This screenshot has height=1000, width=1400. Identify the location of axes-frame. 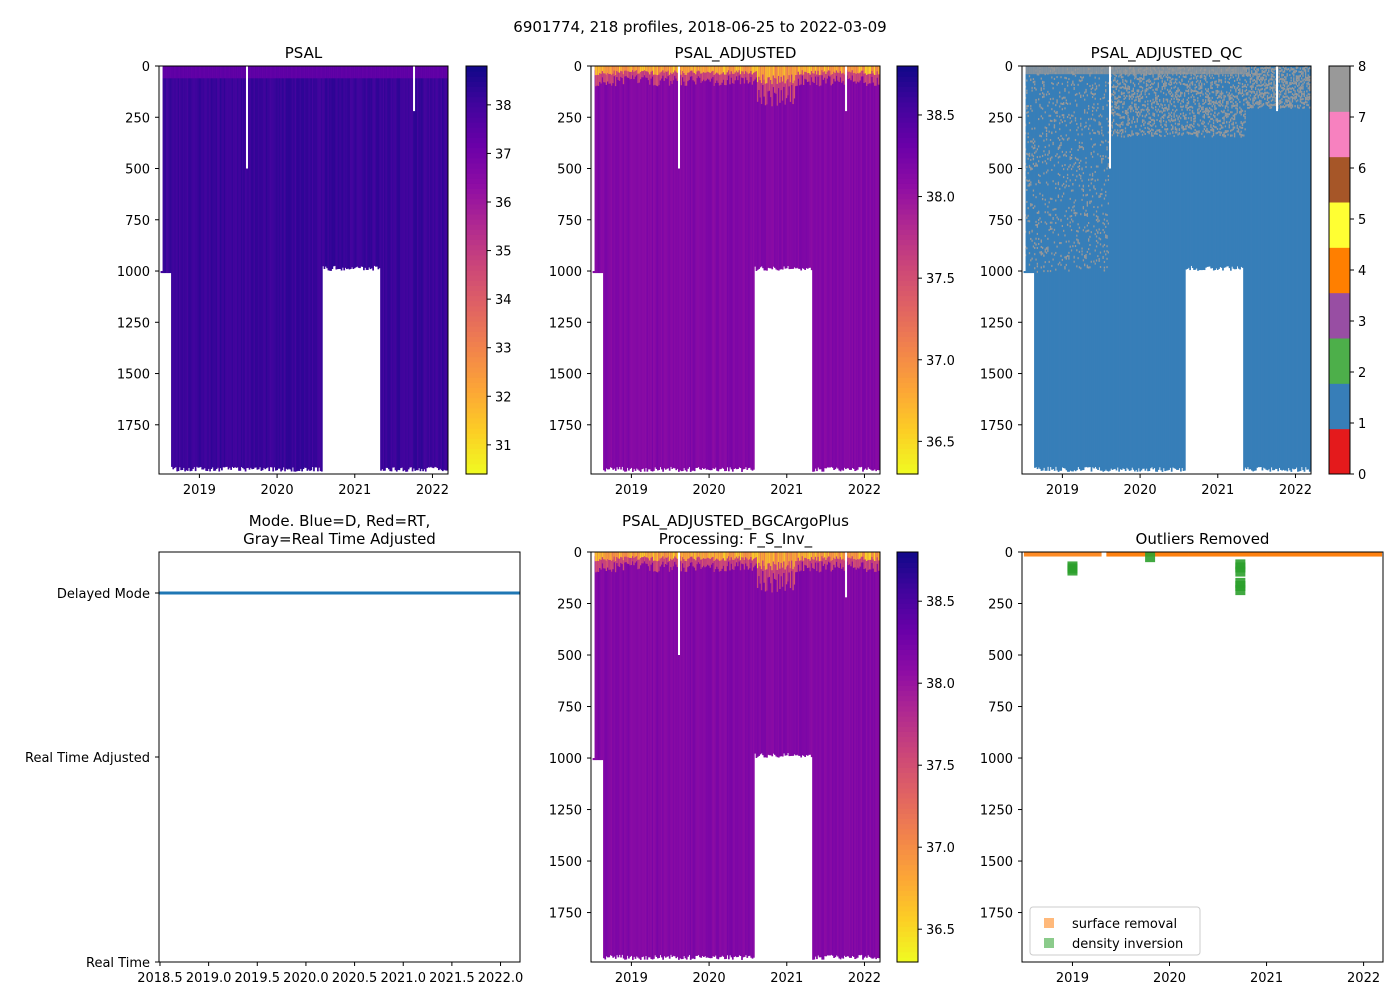
(1166, 270).